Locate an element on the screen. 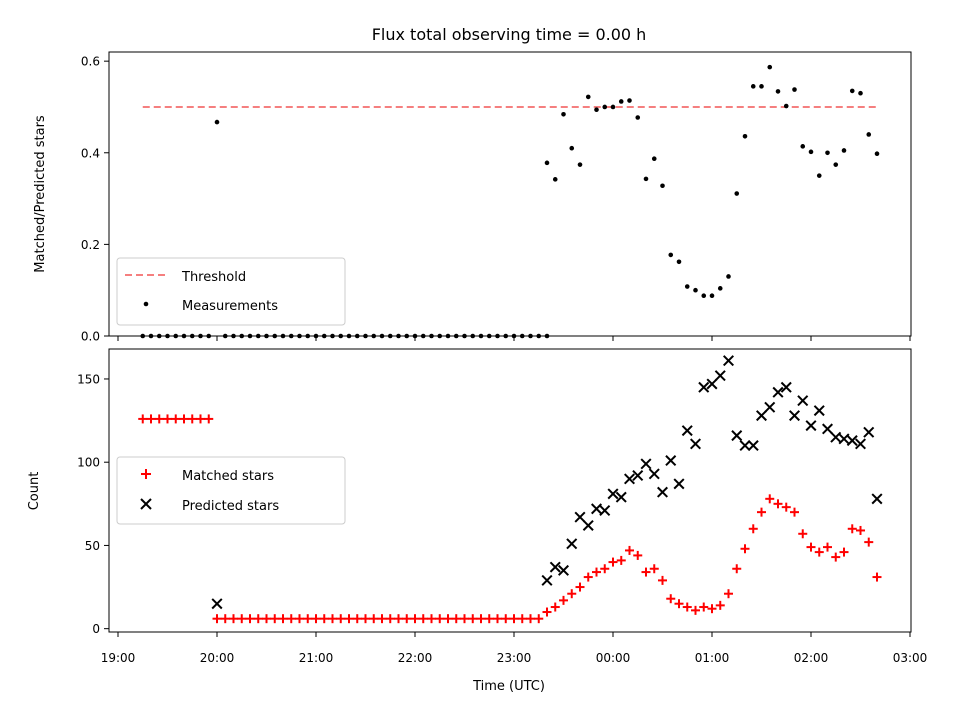  x-tick-label: 19:00 is located at coordinates (118, 658).